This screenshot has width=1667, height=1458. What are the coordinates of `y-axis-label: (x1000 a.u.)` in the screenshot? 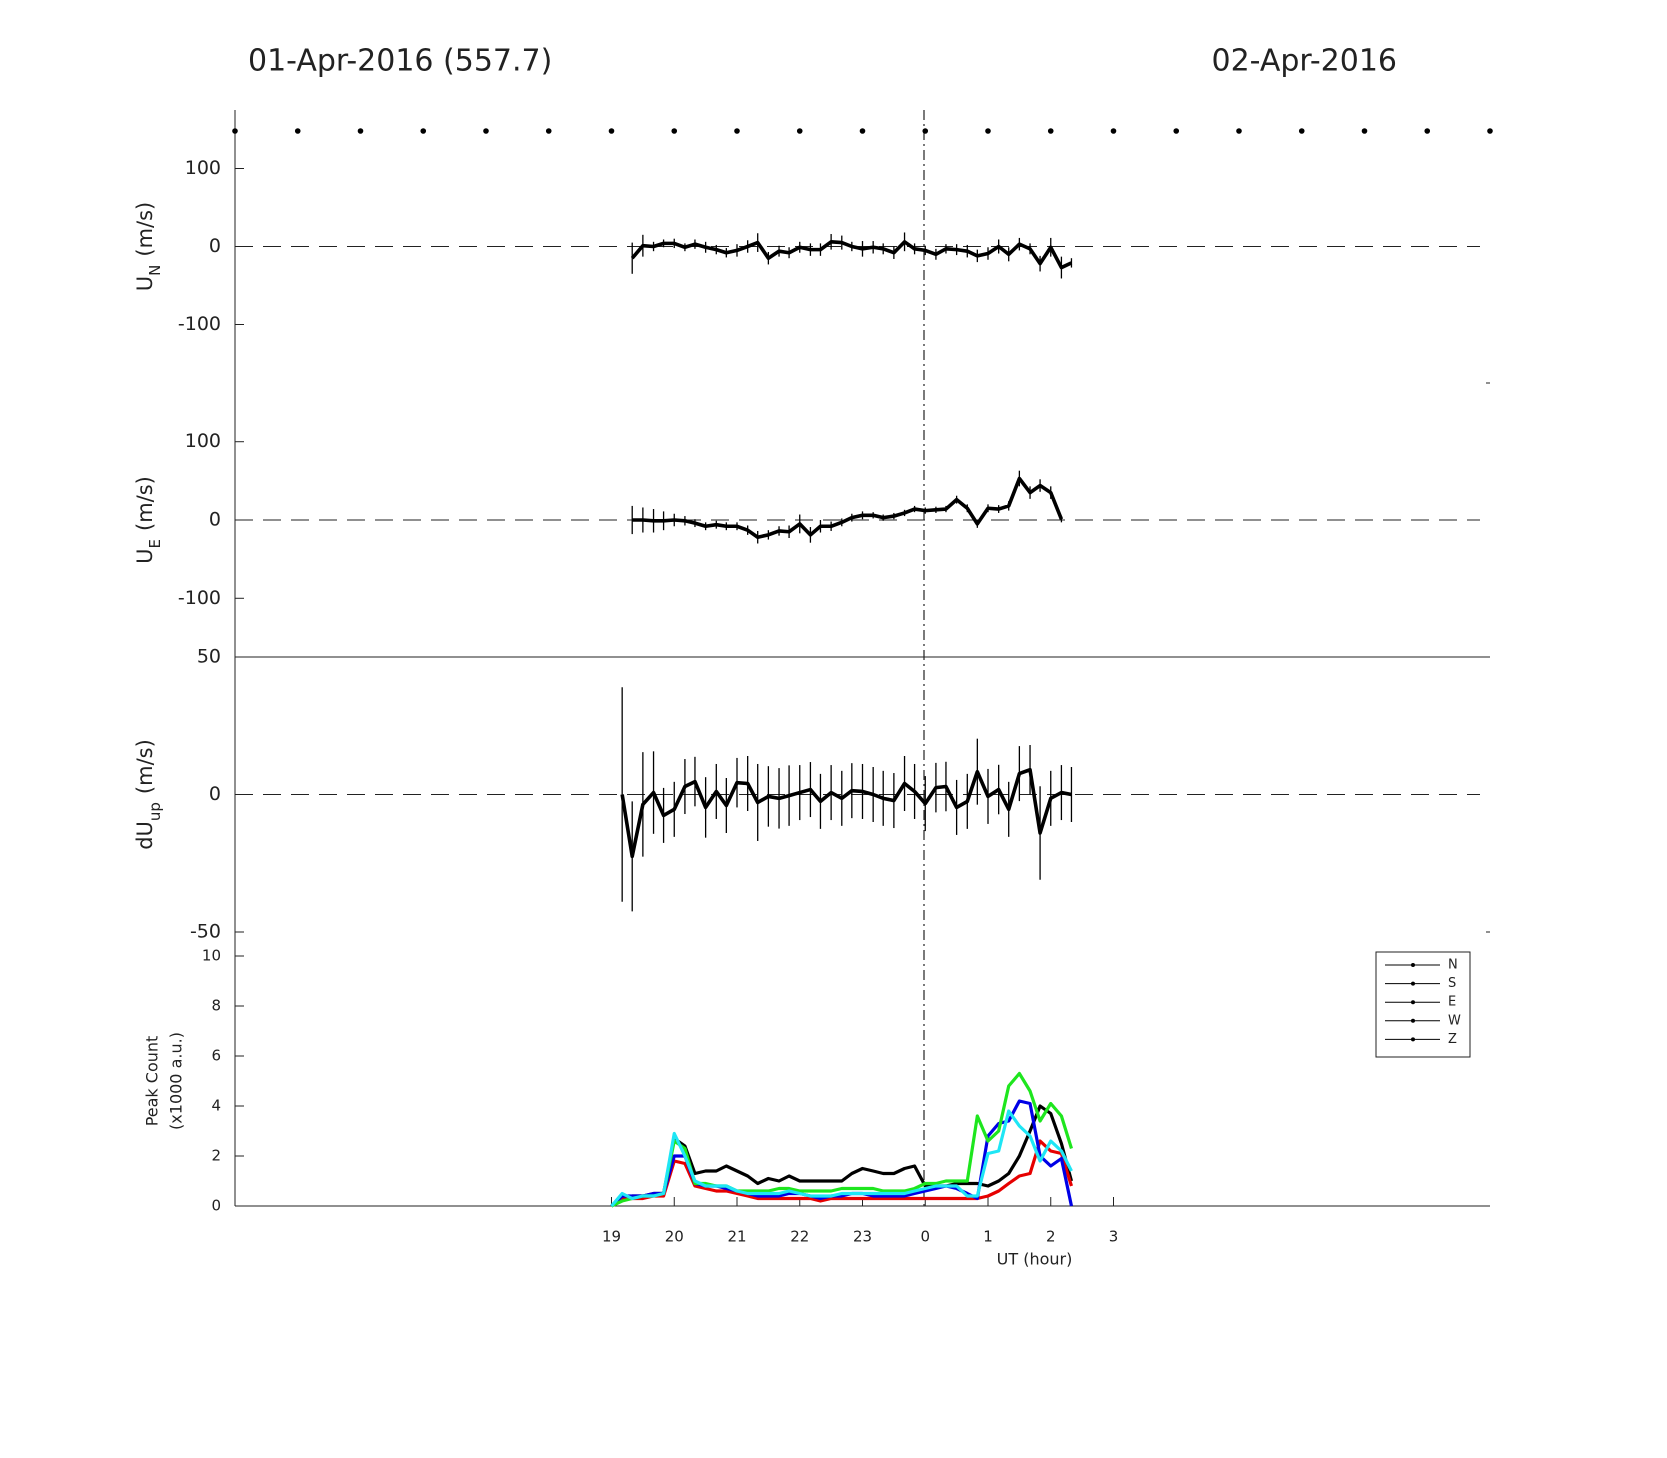 It's located at (176, 1081).